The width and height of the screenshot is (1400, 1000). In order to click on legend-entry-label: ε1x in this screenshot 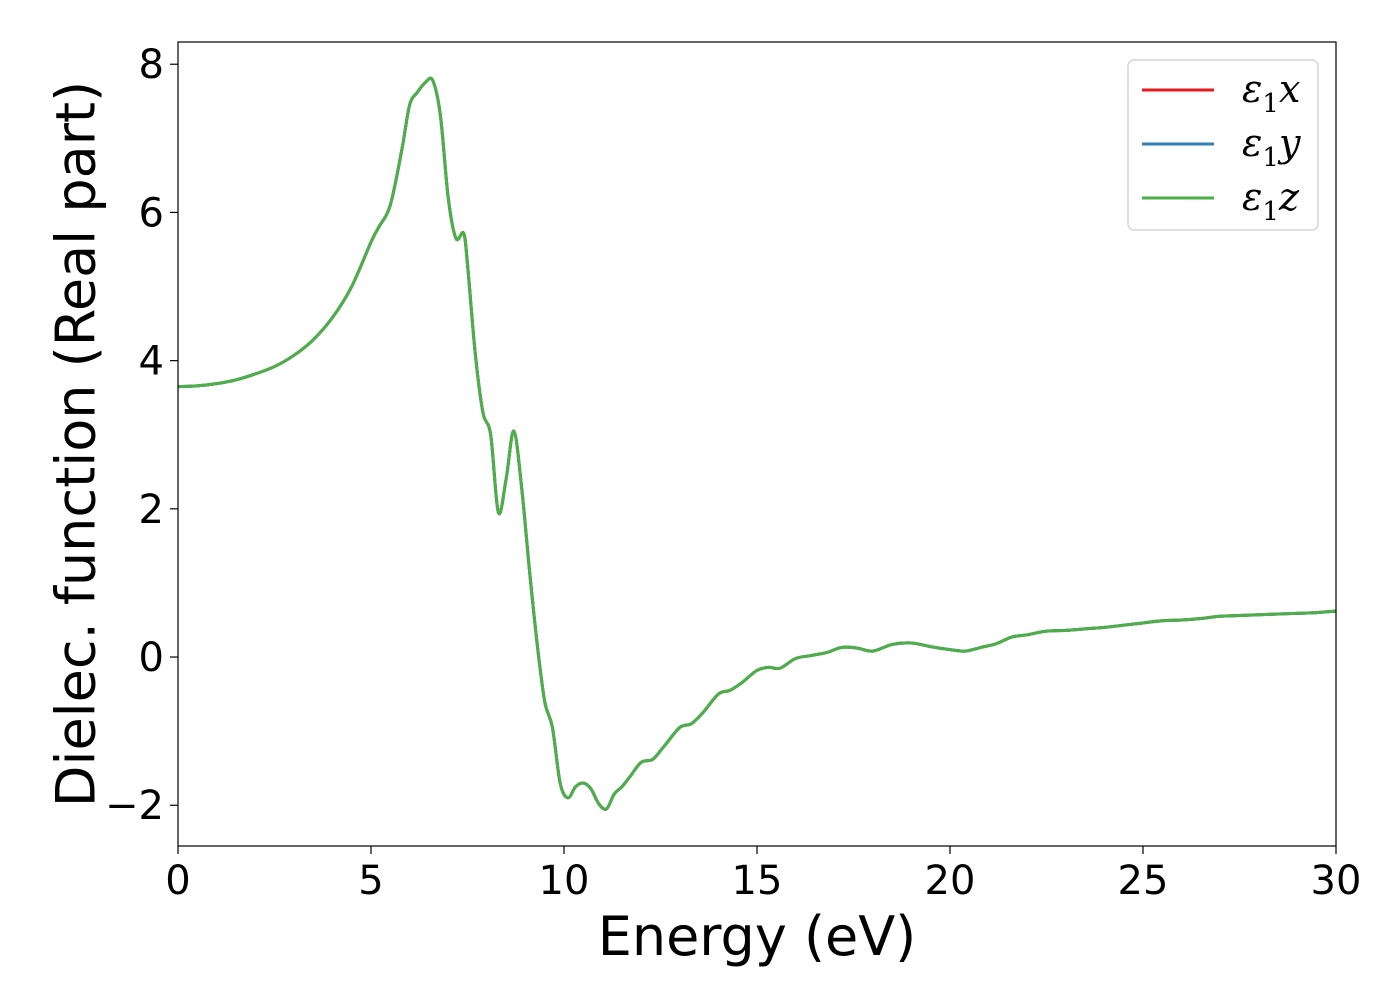, I will do `click(1271, 93)`.